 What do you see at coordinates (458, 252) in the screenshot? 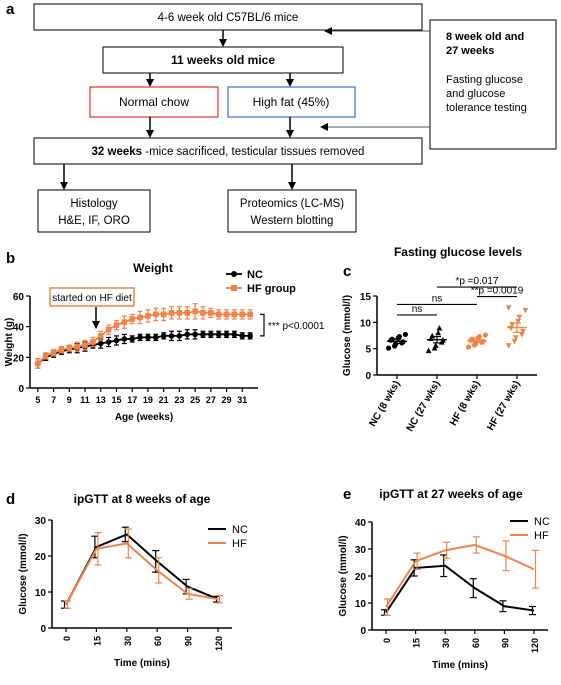
I see `chart-title: Fasting glucose levels` at bounding box center [458, 252].